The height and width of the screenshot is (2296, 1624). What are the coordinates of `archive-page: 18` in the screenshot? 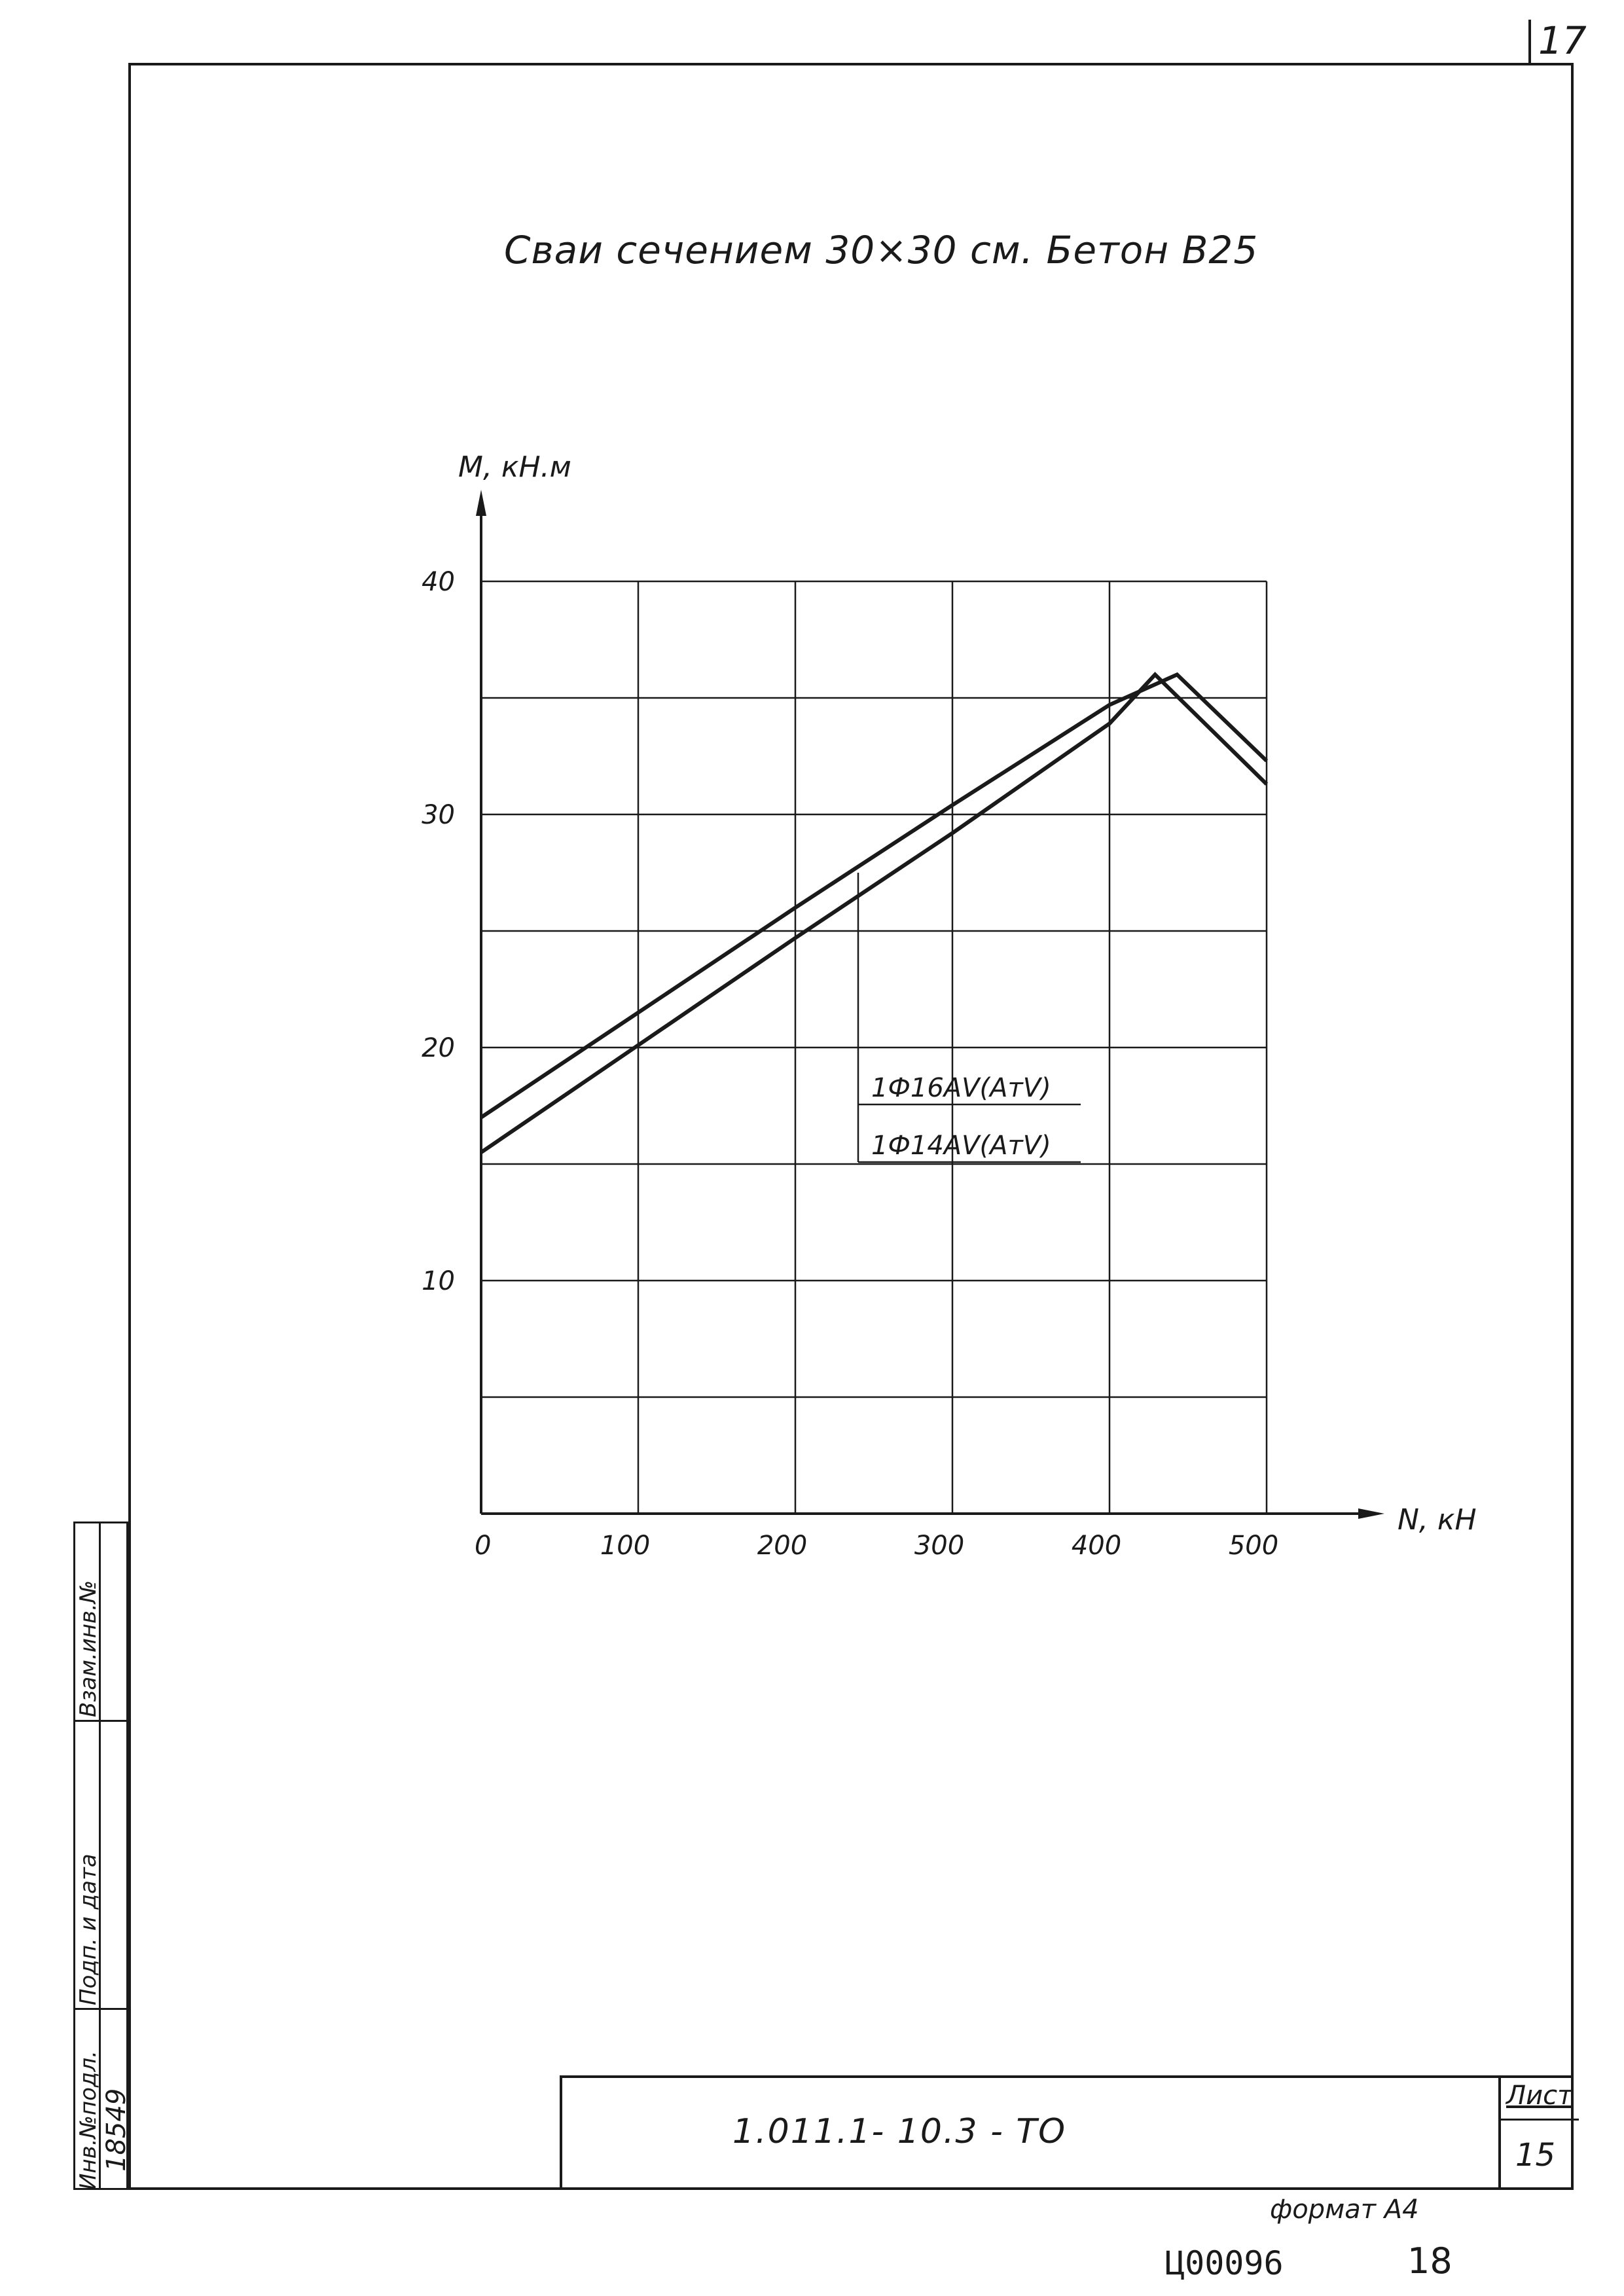 It's located at (1430, 2261).